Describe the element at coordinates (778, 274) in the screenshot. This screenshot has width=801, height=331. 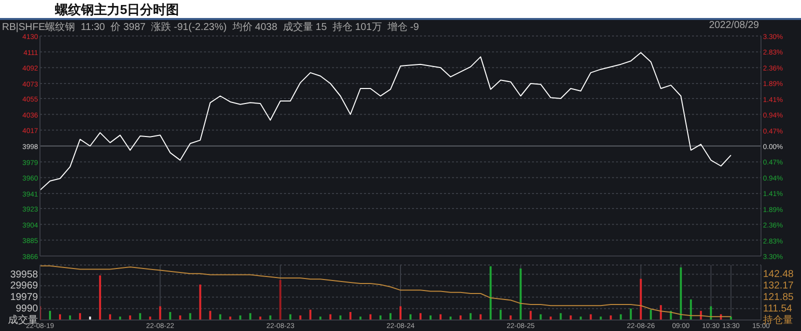
I see `y2-tick-label: 142.48` at that location.